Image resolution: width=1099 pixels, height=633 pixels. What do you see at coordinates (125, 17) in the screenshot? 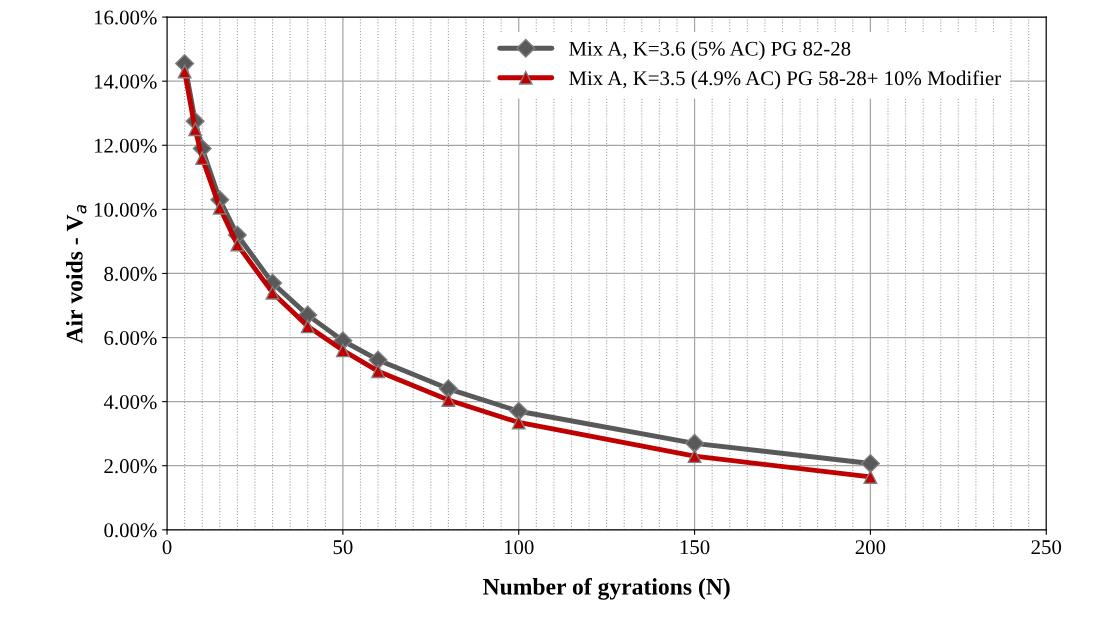
I see `y-tick-label: 16.00%` at bounding box center [125, 17].